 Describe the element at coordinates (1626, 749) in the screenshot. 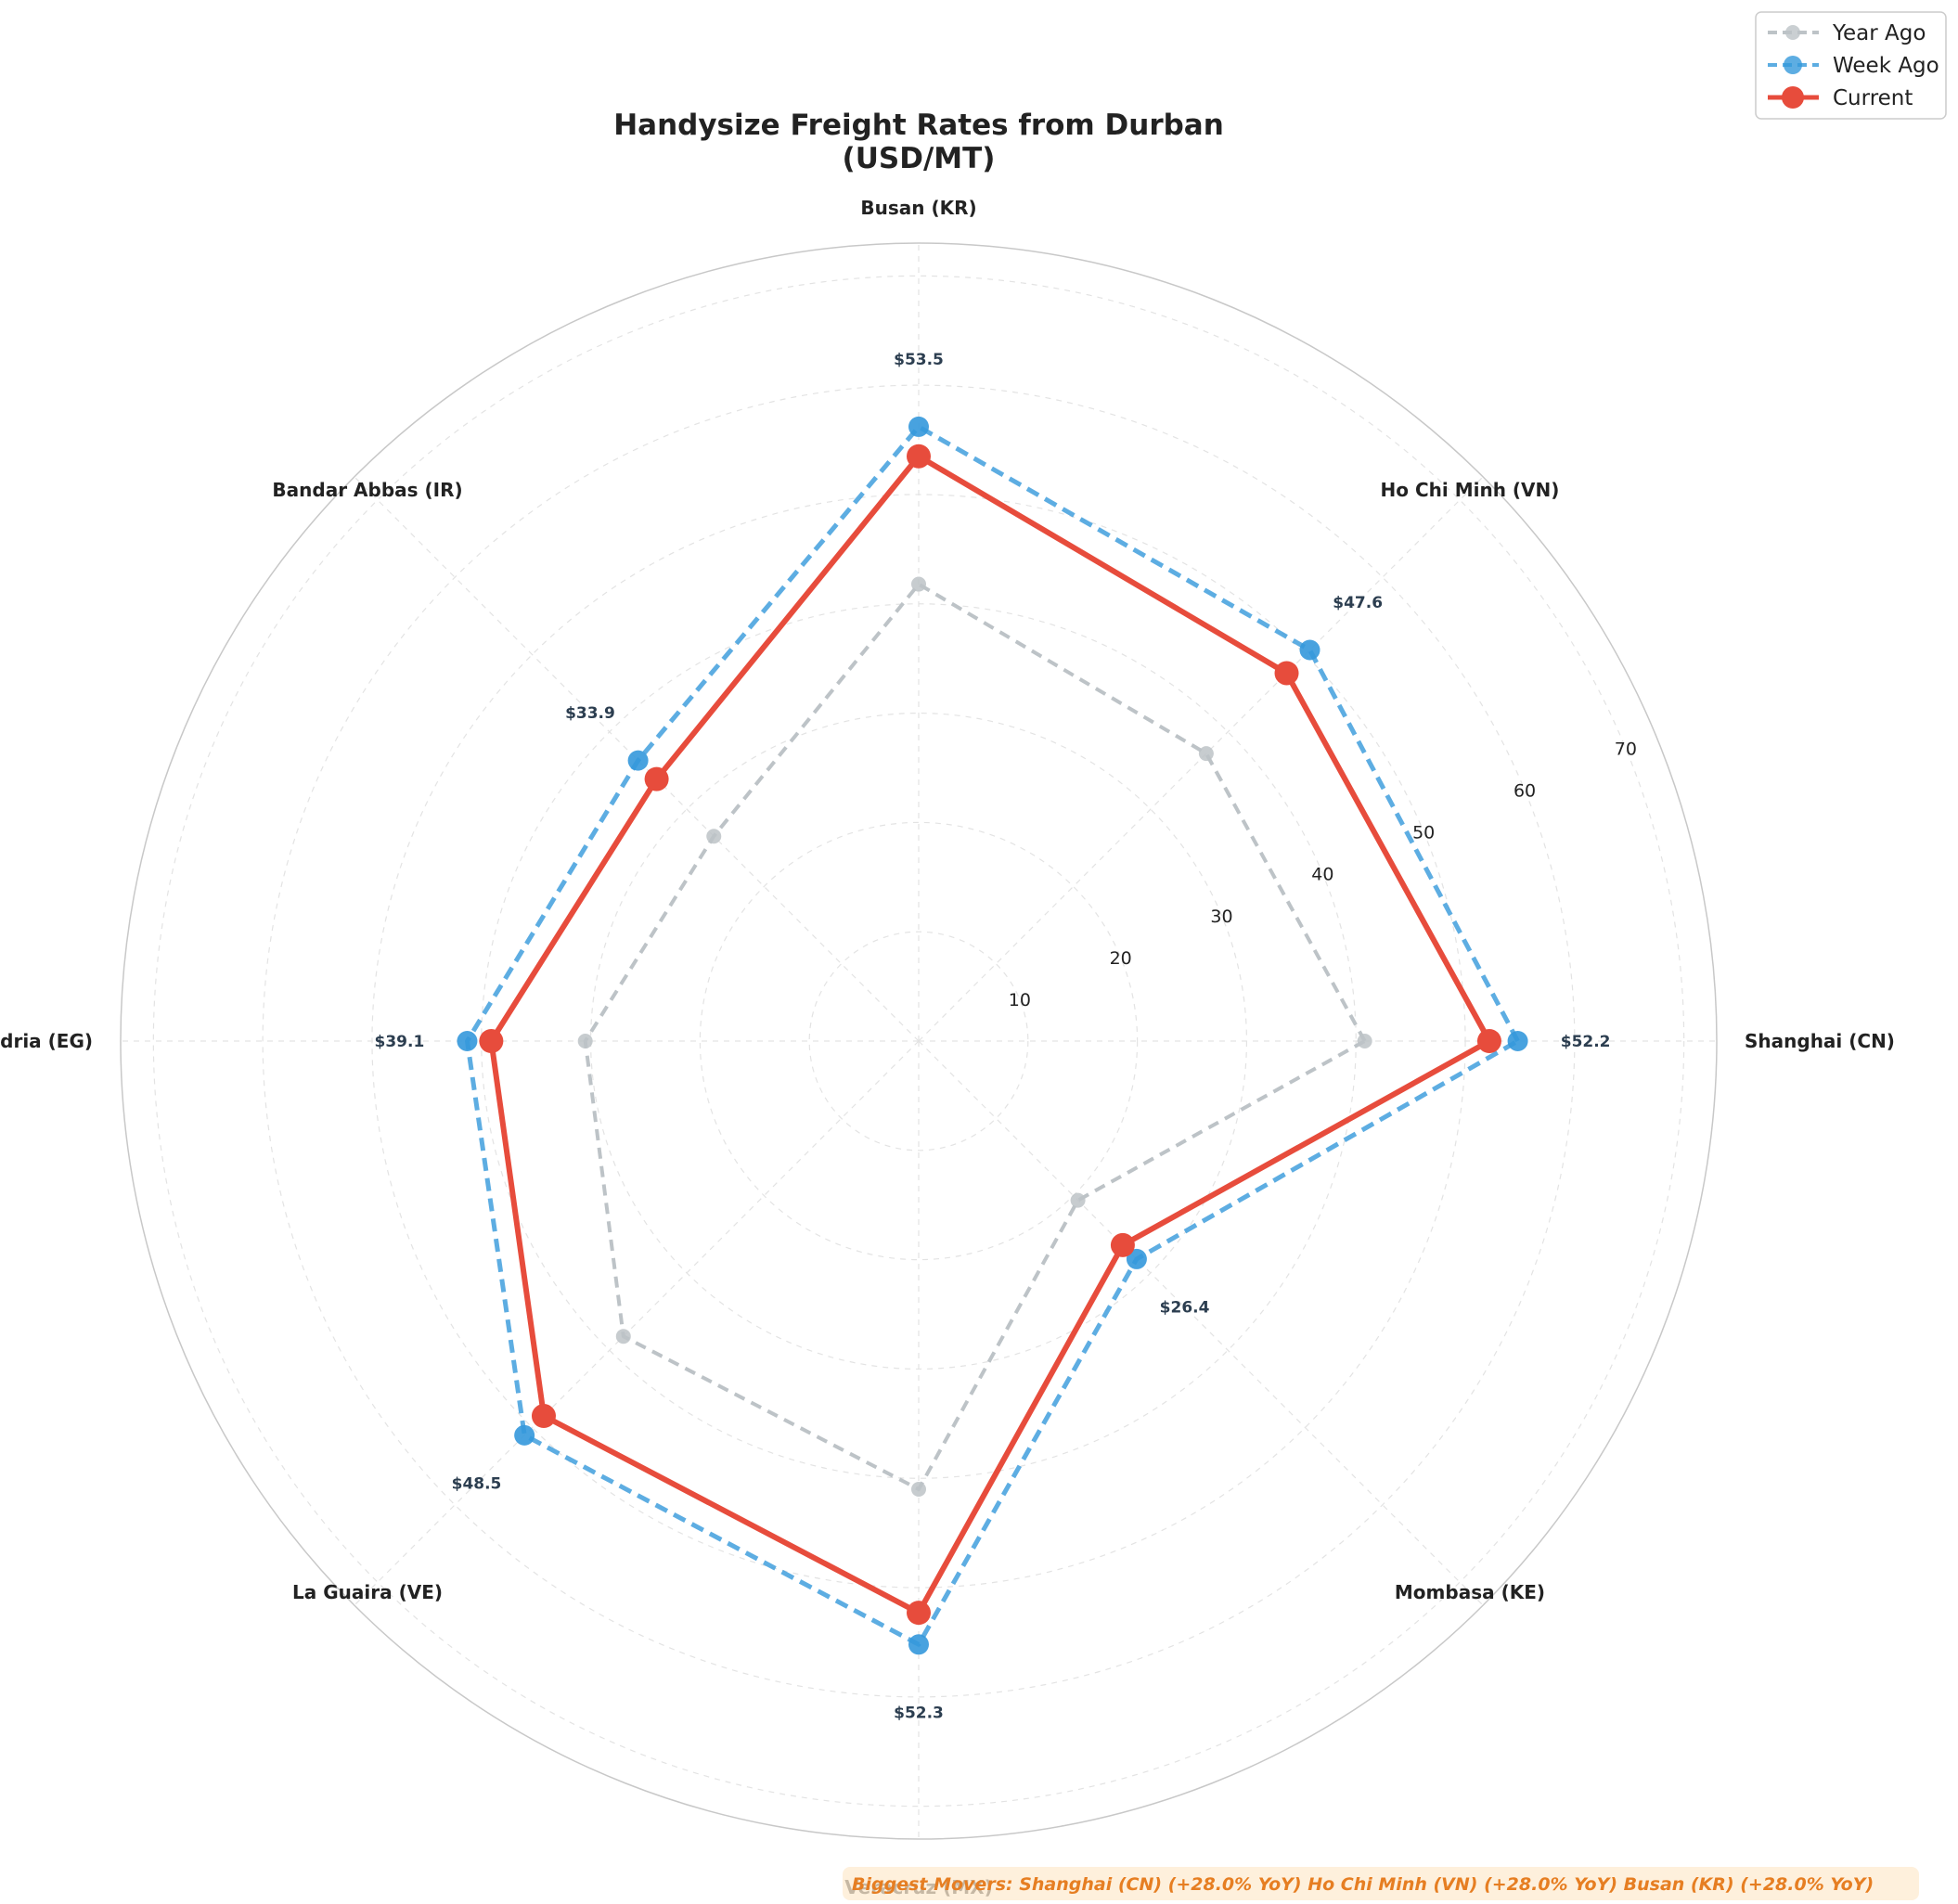

I see `r-tick-label-70: 70` at that location.